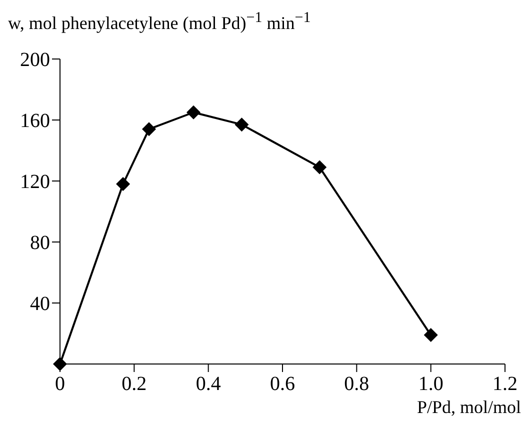 Image resolution: width=529 pixels, height=426 pixels. I want to click on x-tick-label: 1.0, so click(431, 384).